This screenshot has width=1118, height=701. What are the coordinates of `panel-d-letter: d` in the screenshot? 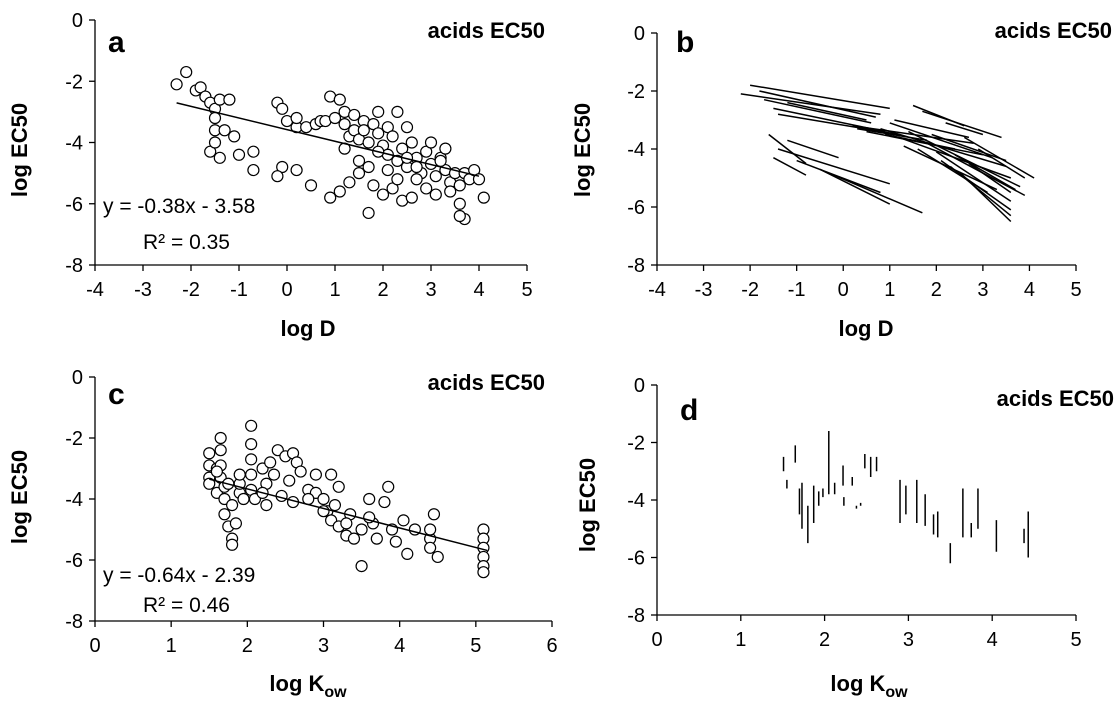 It's located at (689, 410).